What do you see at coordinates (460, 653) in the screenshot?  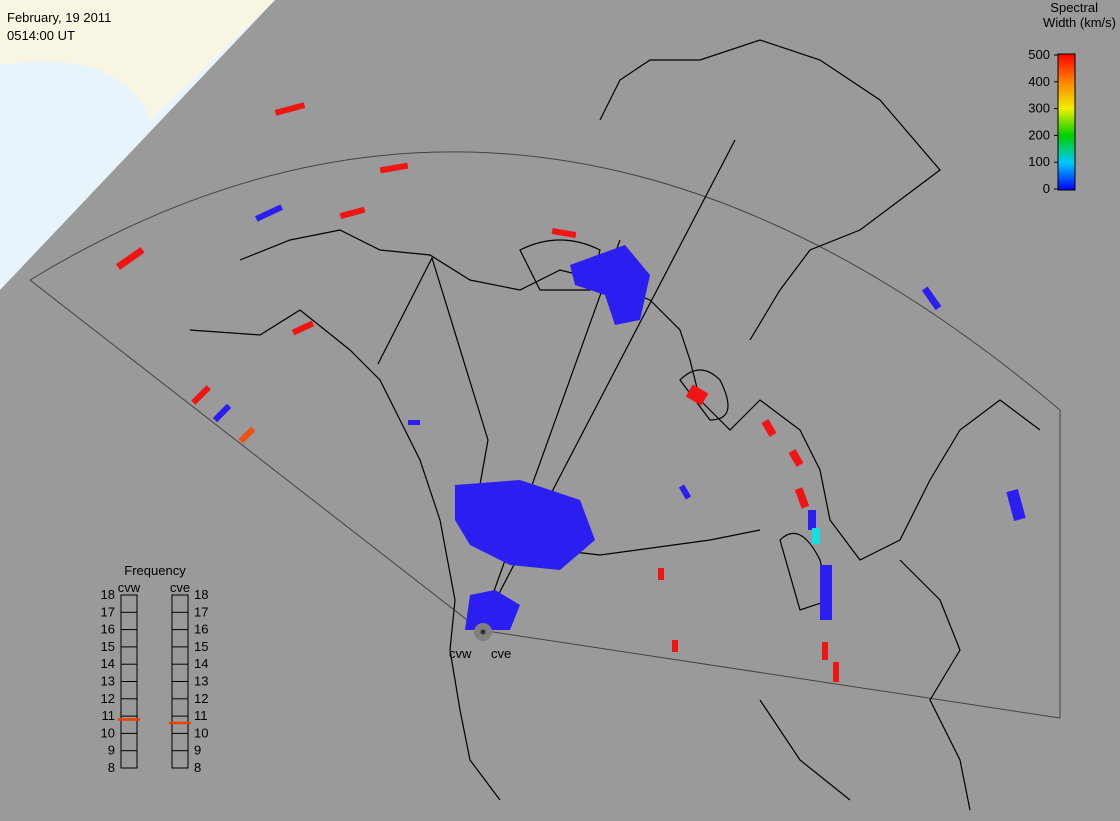 I see `station-label: cvw` at bounding box center [460, 653].